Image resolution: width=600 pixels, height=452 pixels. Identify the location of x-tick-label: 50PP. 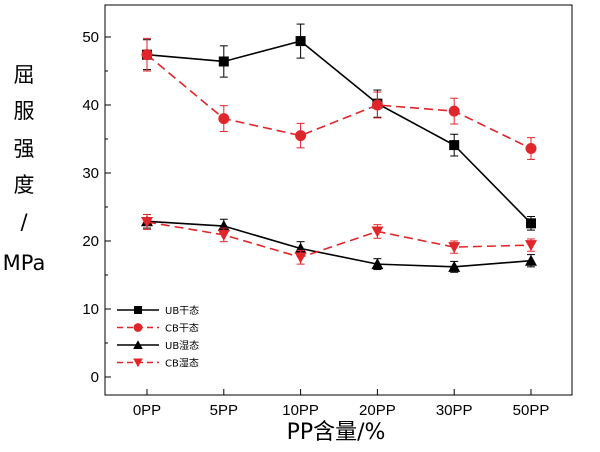
(531, 410).